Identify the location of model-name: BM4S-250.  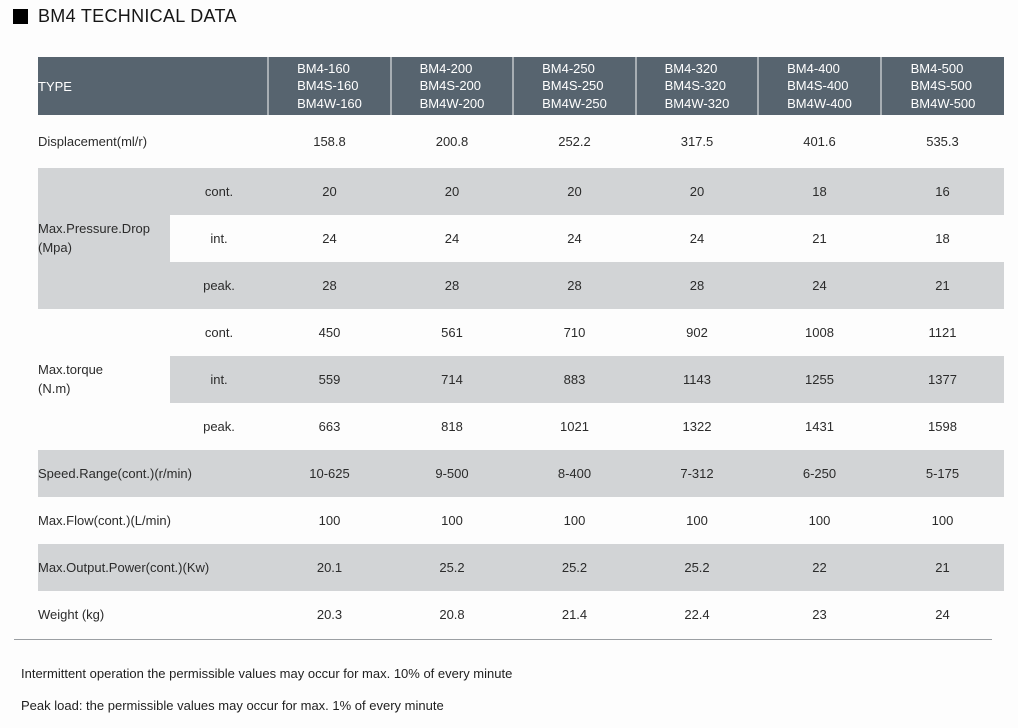
(573, 86).